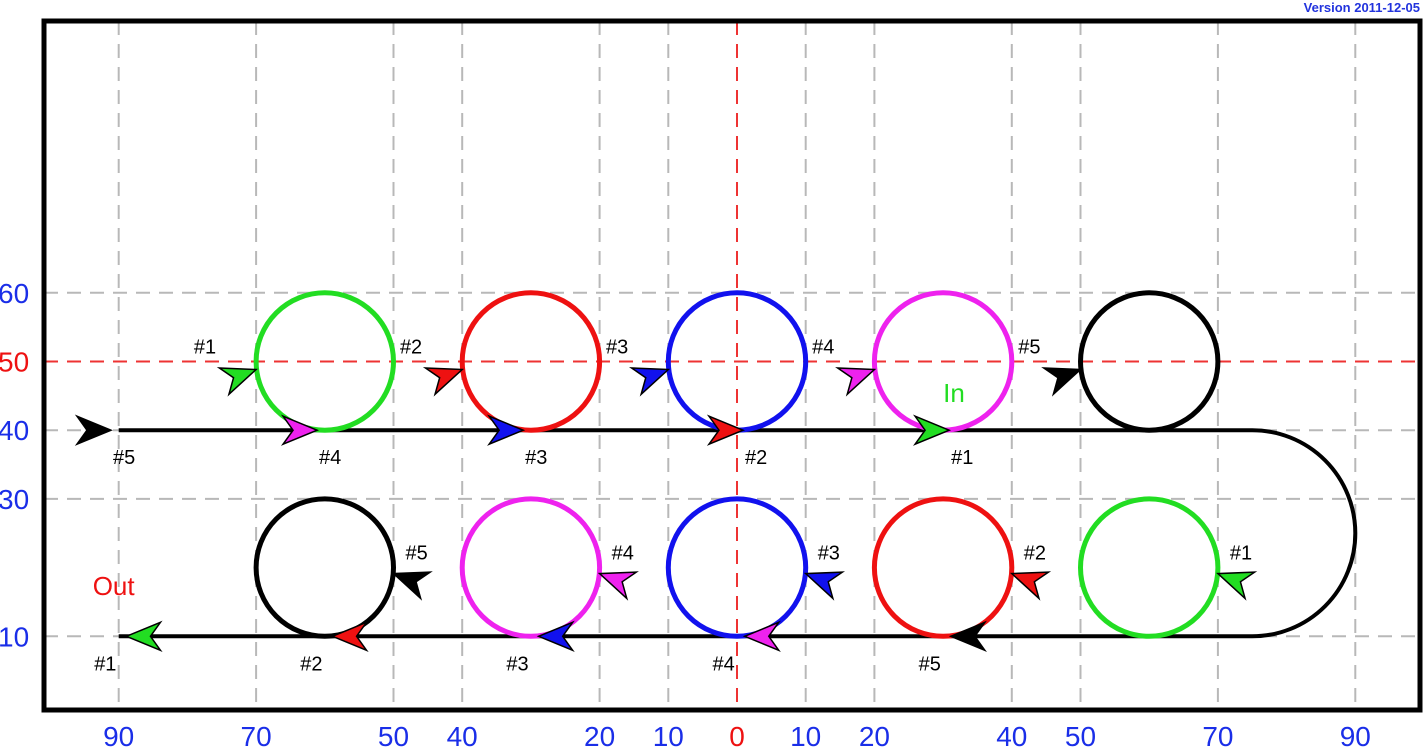 This screenshot has width=1424, height=748. What do you see at coordinates (324, 567) in the screenshot?
I see `lower-loop-black` at bounding box center [324, 567].